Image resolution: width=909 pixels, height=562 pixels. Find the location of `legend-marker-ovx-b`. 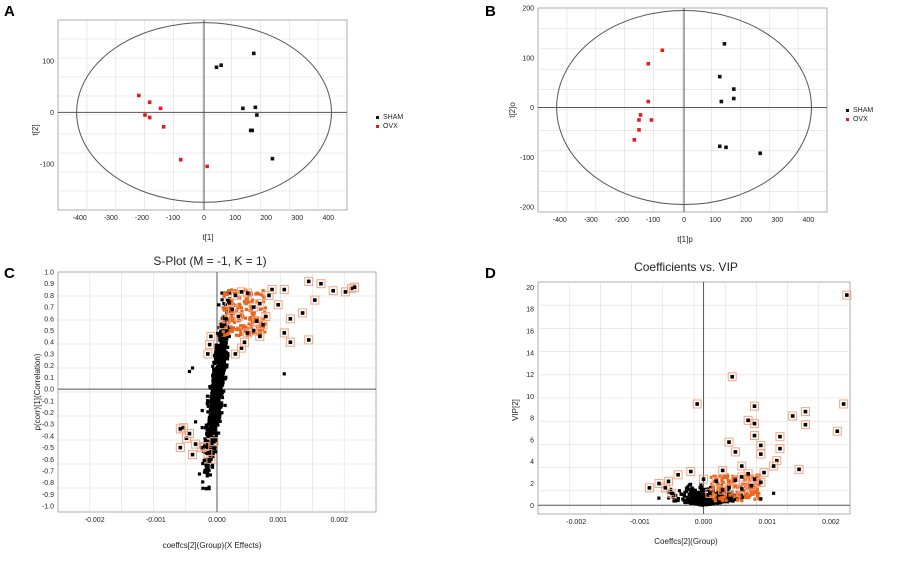

legend-marker-ovx-b is located at coordinates (847, 119).